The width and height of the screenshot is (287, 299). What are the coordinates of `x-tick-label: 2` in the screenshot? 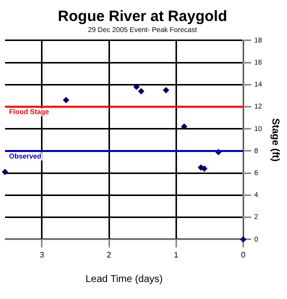 It's located at (109, 255).